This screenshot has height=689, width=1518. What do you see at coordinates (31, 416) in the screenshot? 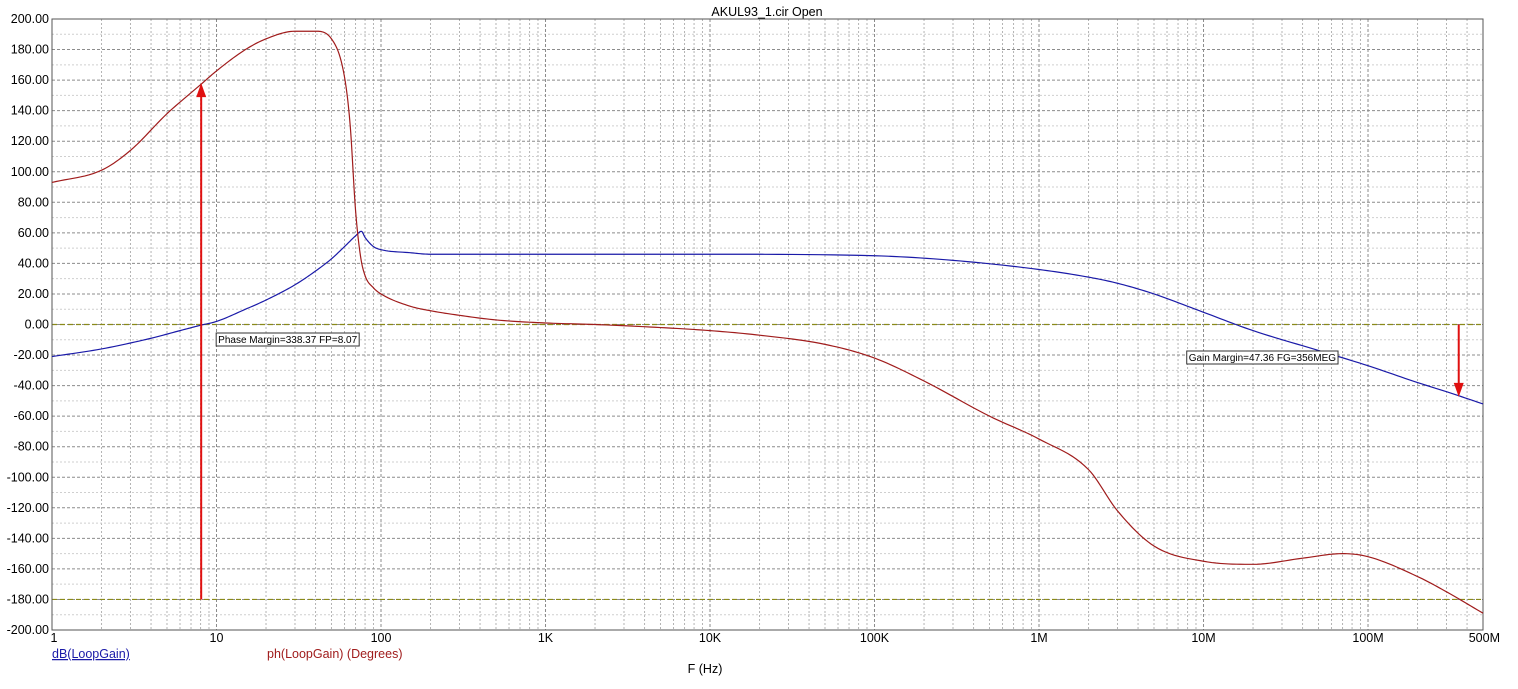
I see `y-tick-label: -60.00` at bounding box center [31, 416].